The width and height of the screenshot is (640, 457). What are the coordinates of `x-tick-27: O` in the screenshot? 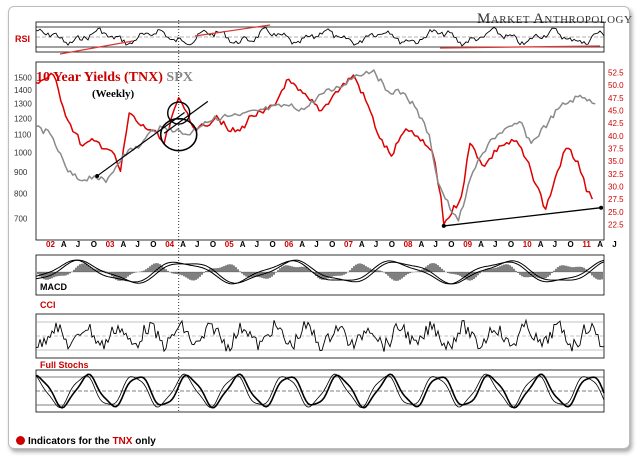 It's located at (451, 244).